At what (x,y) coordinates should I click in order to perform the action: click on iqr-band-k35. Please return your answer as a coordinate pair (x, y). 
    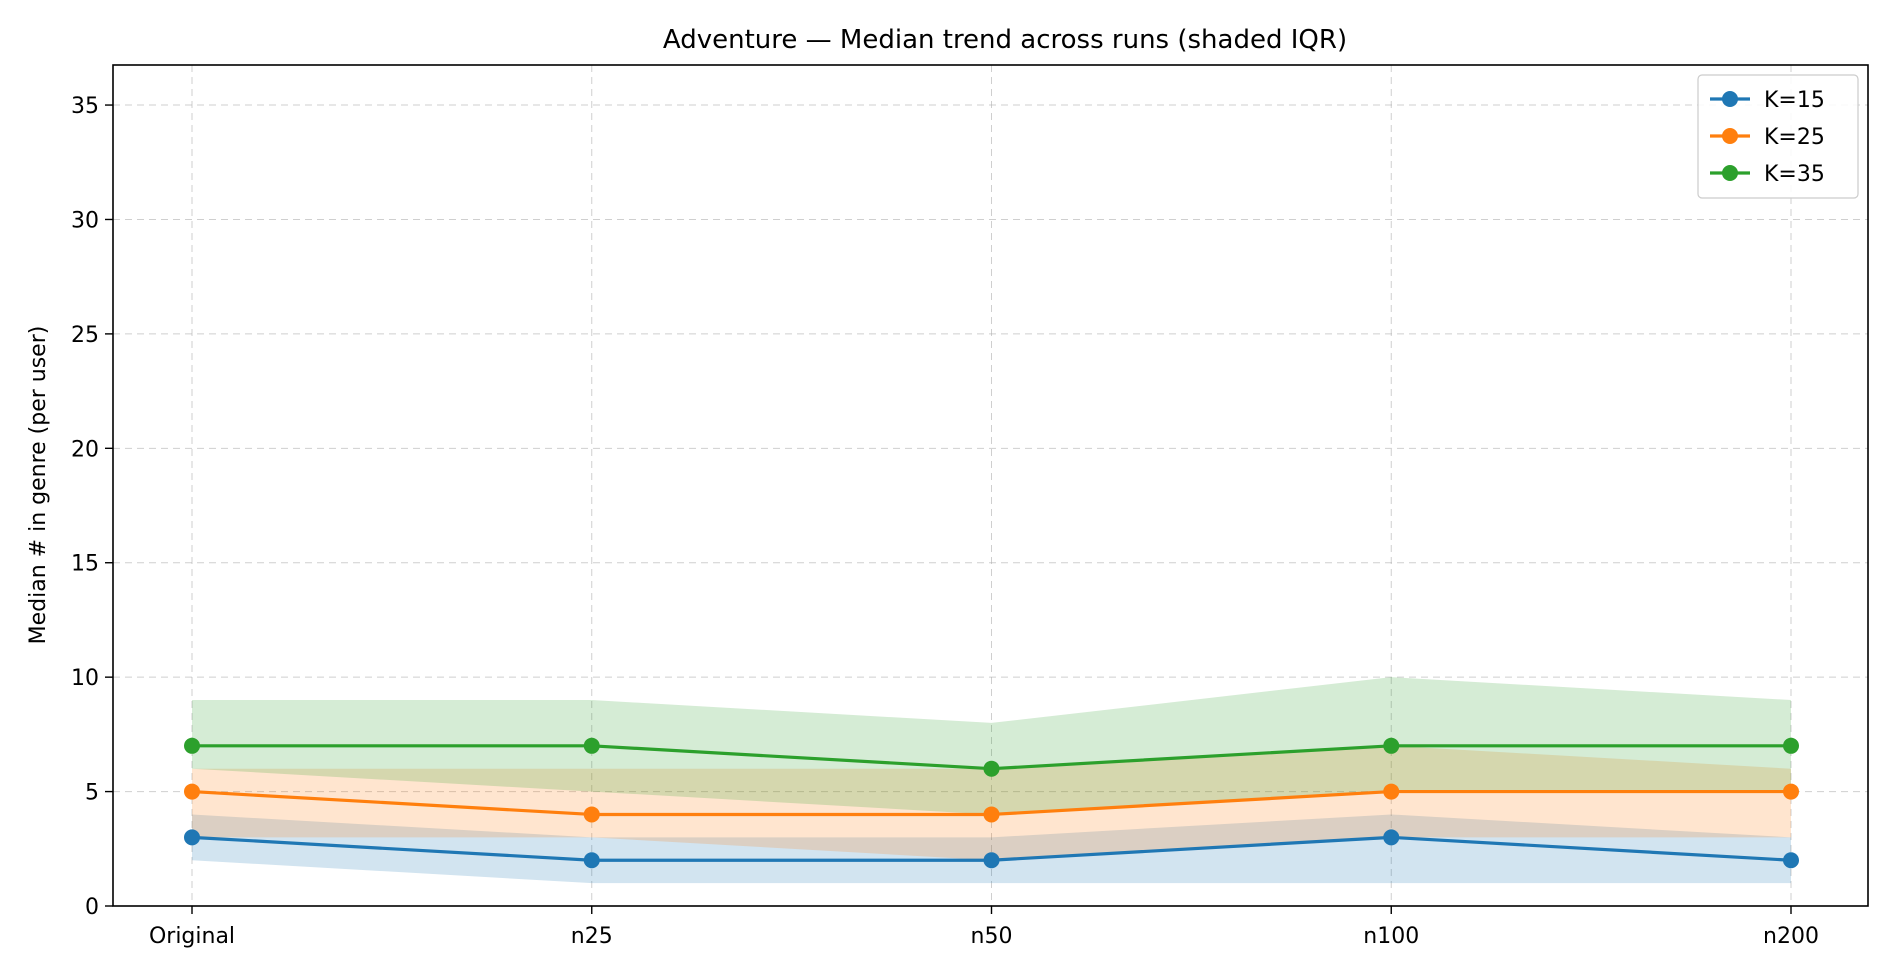
    Looking at the image, I should click on (991, 746).